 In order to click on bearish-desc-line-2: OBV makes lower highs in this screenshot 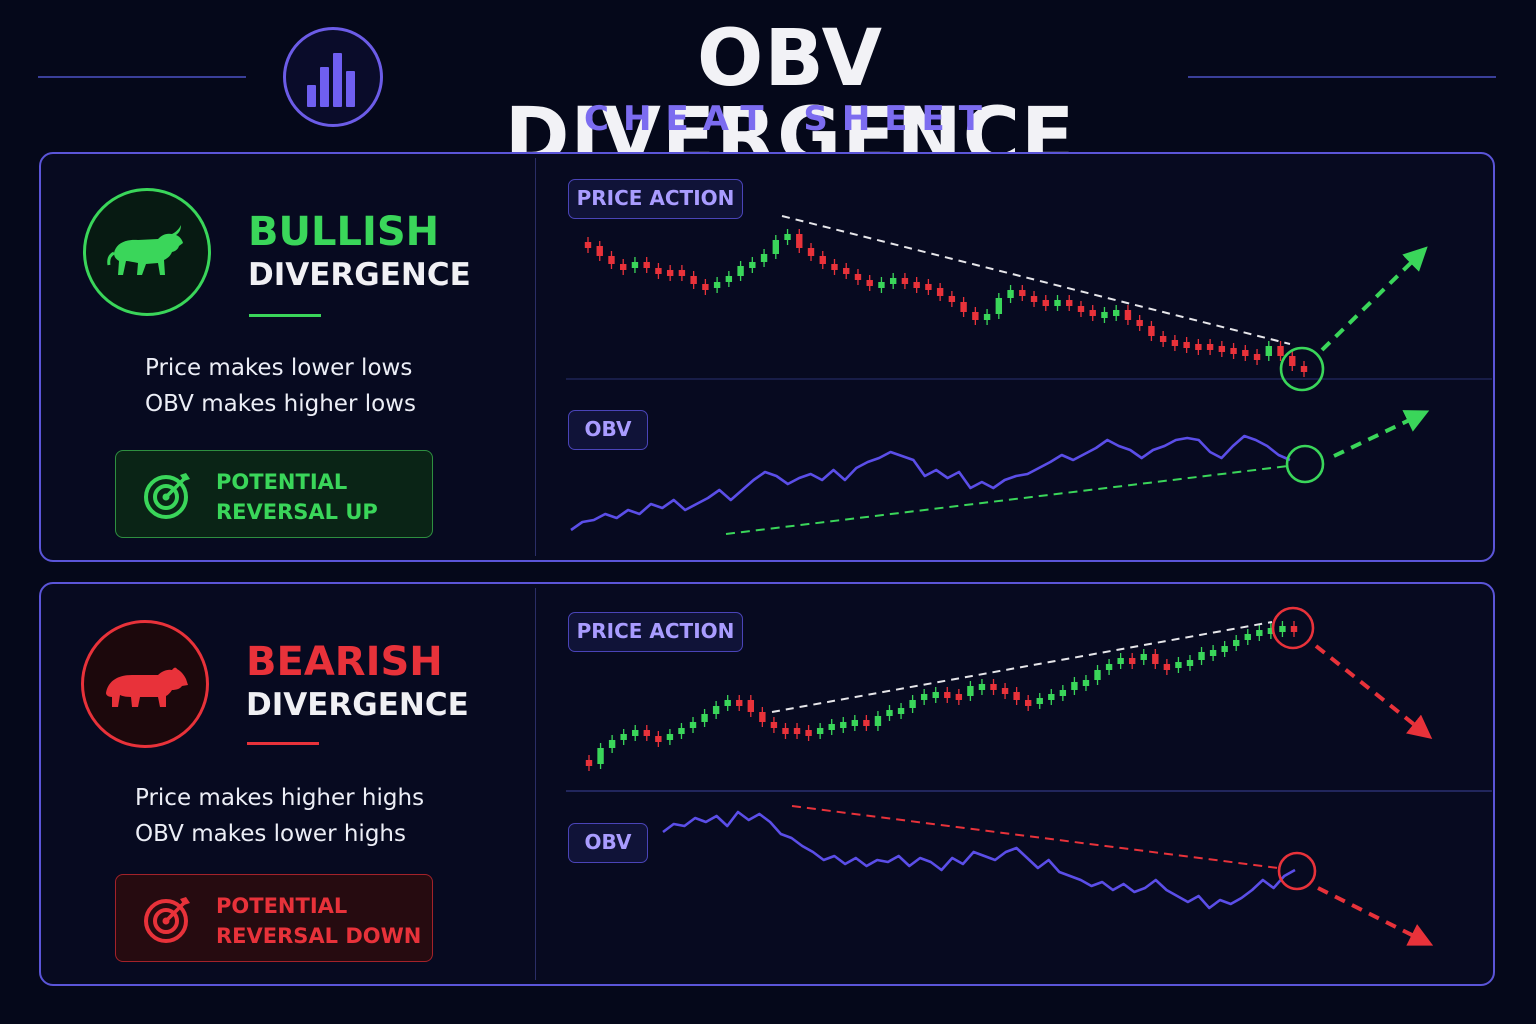, I will do `click(270, 834)`.